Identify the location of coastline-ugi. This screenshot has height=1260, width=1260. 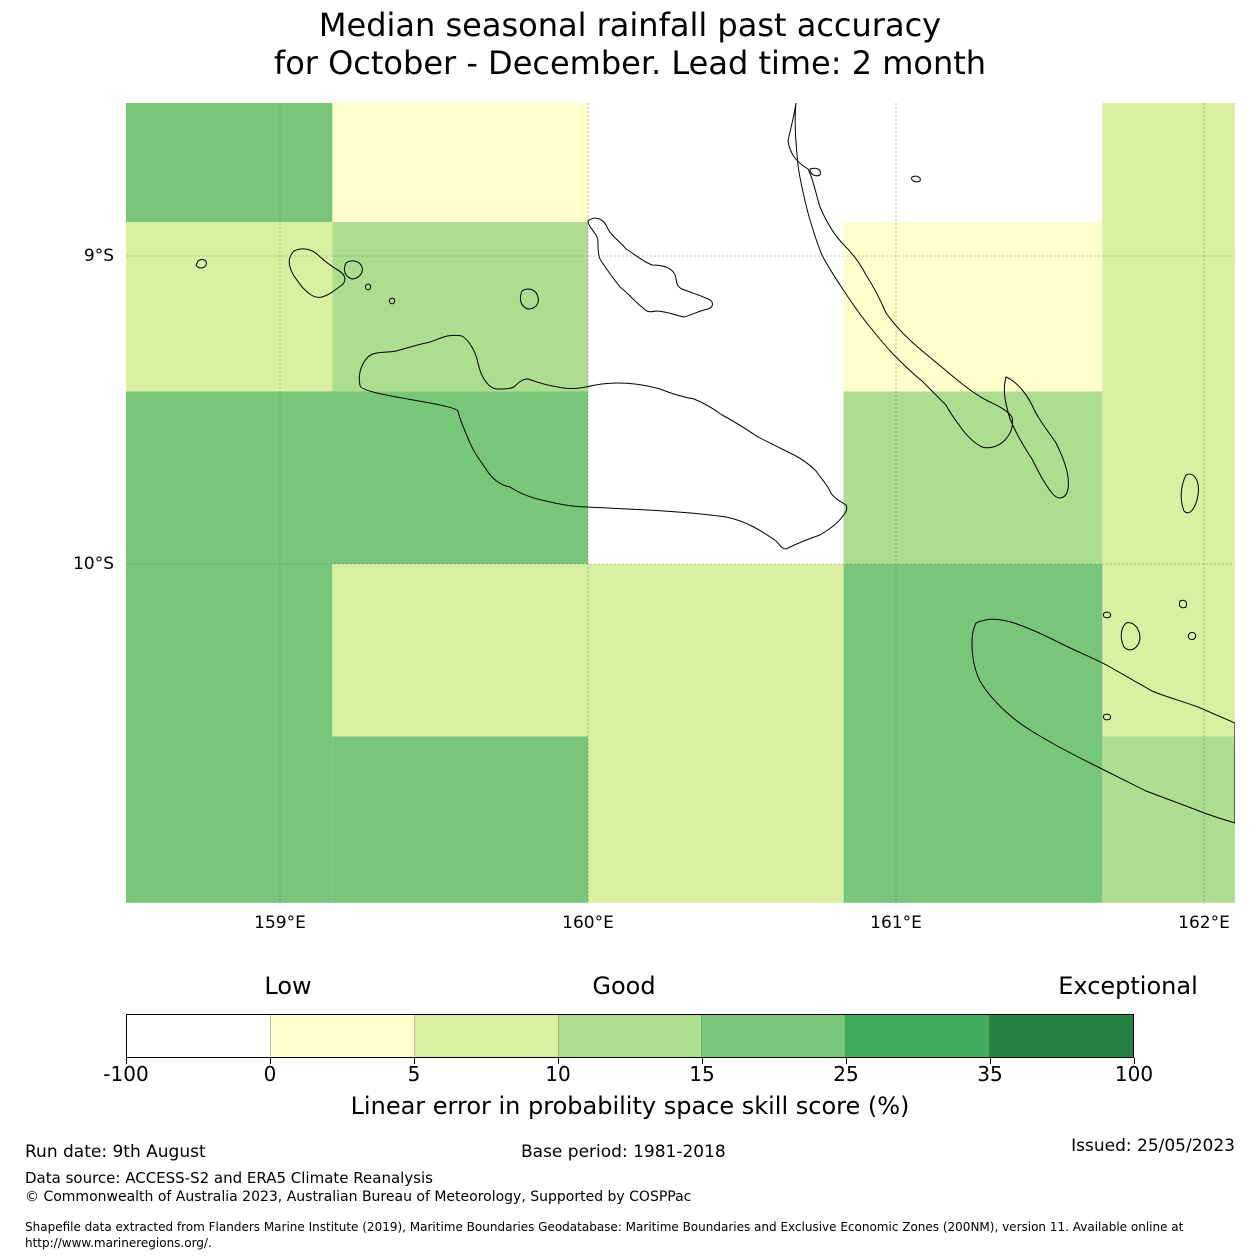
(1130, 636).